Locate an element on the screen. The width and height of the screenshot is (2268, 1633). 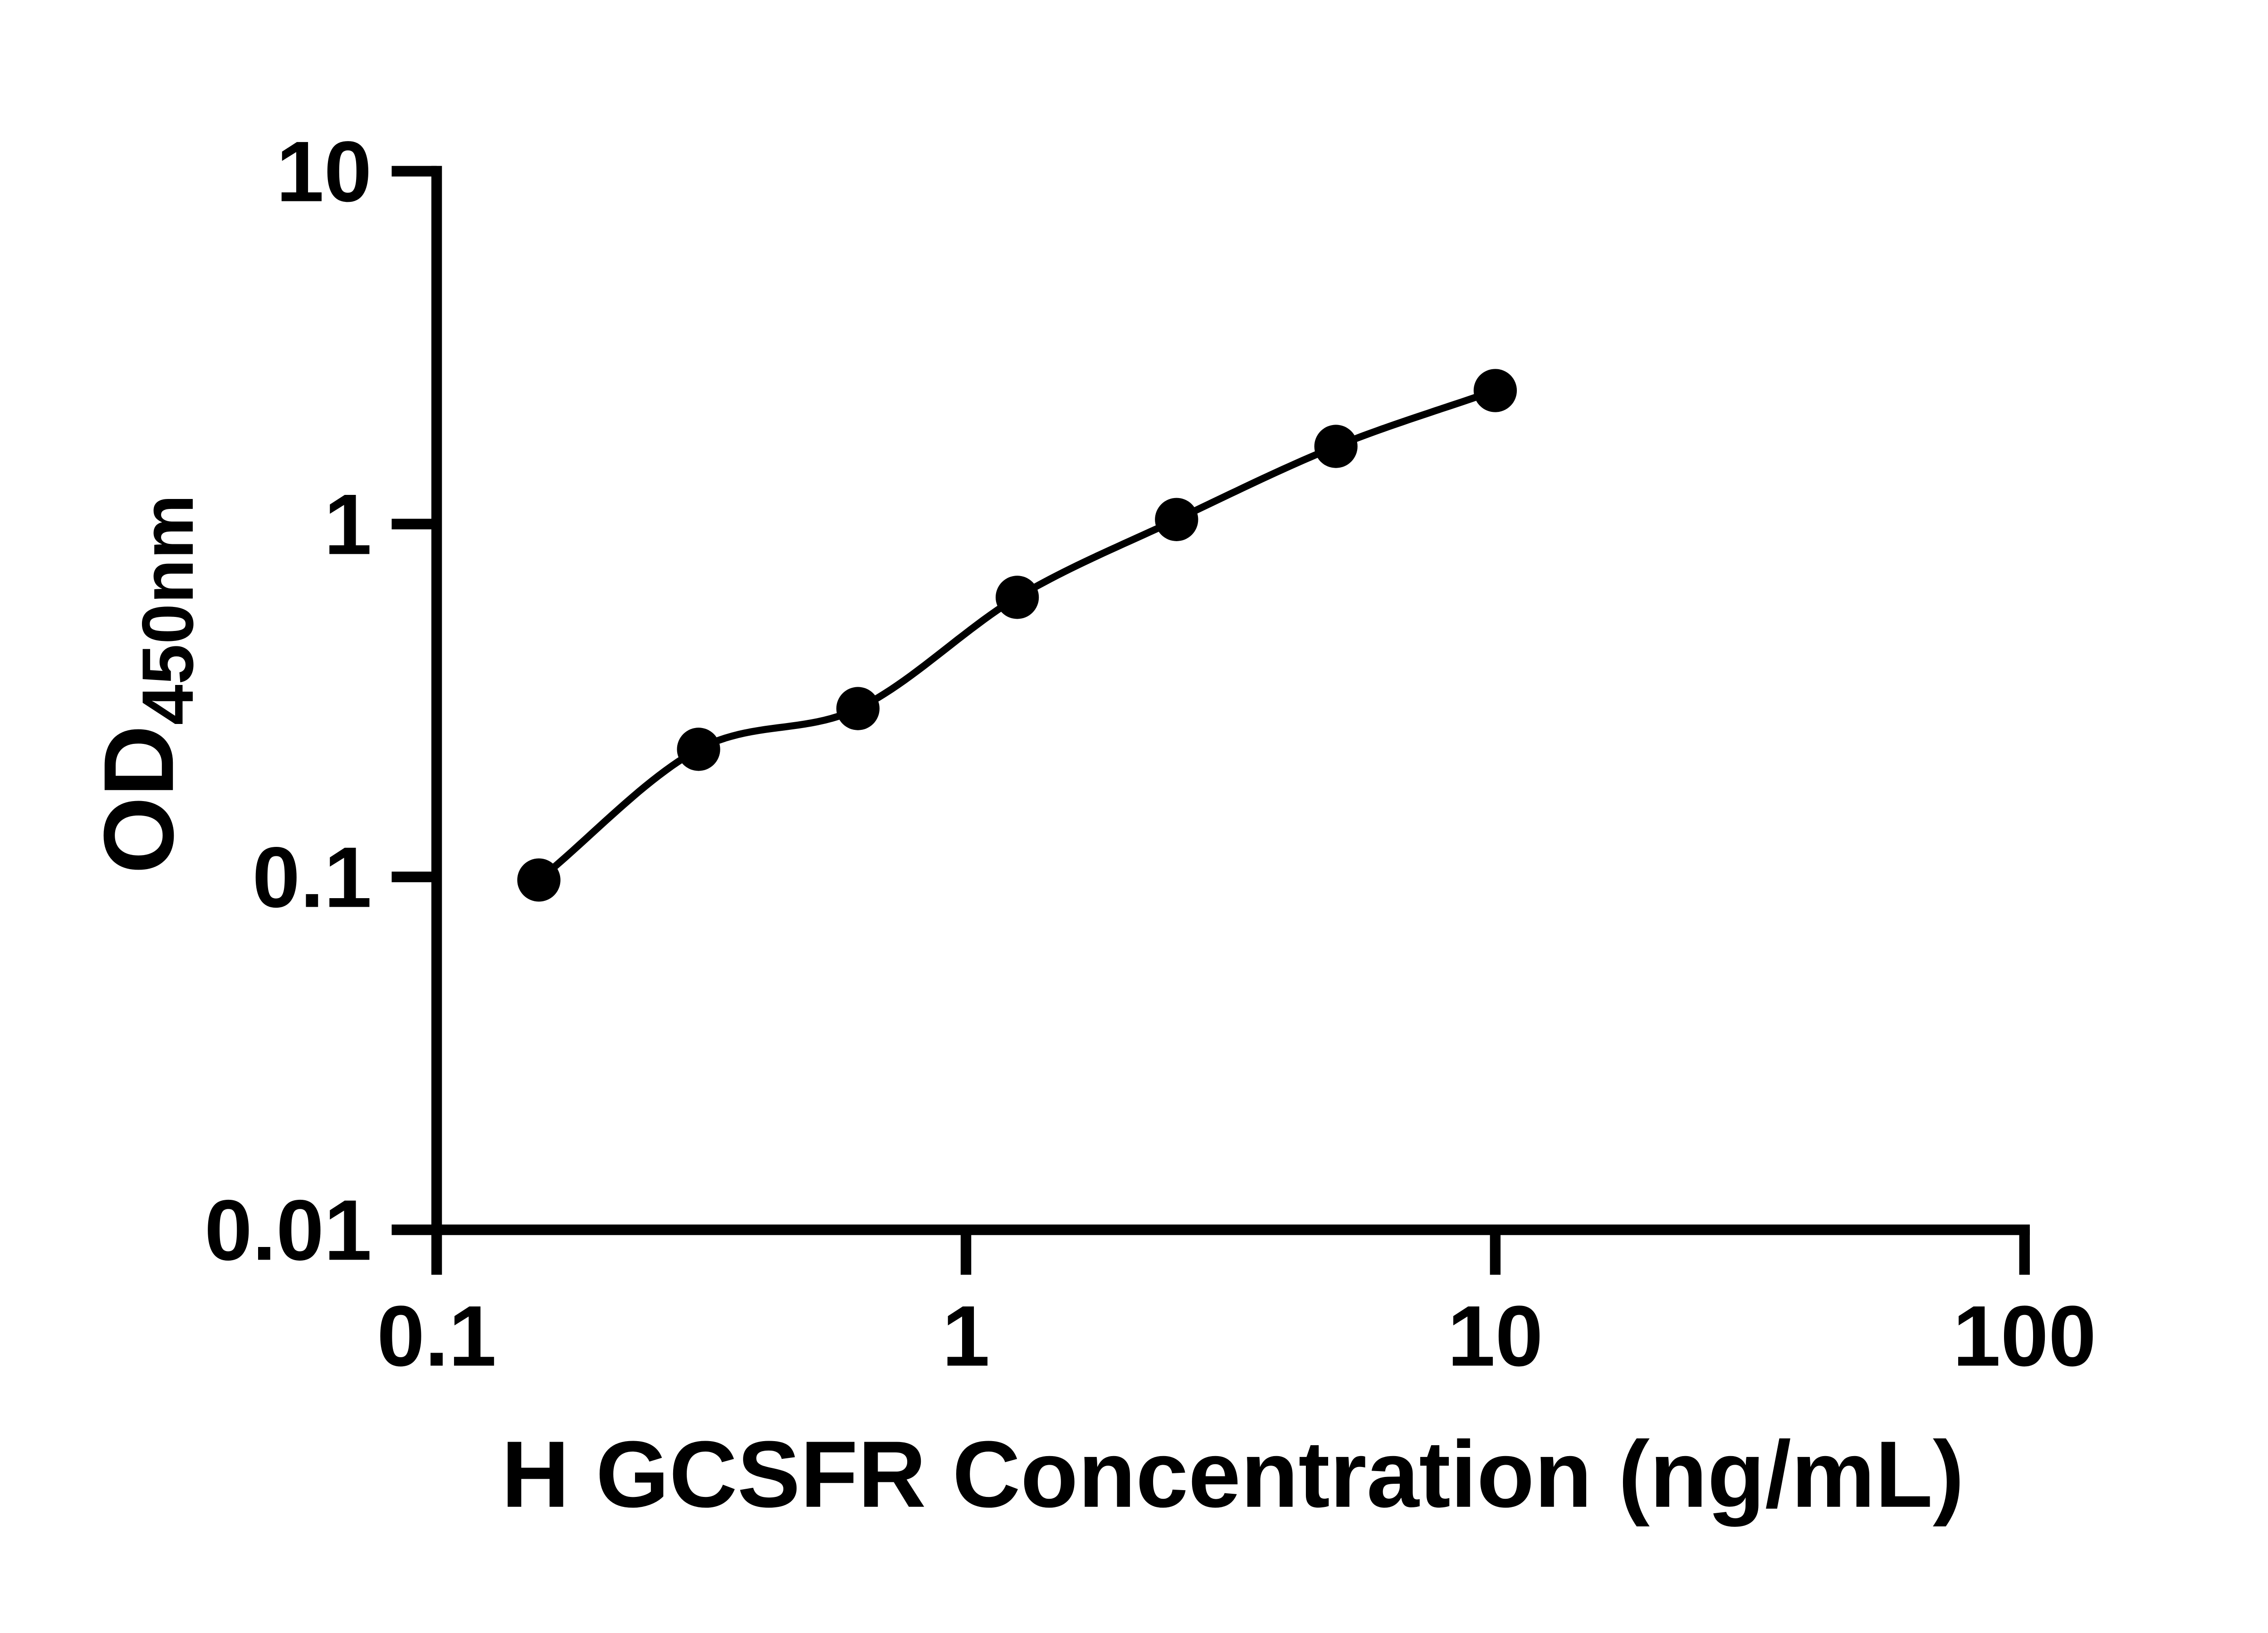
data-points-group is located at coordinates (1017, 635).